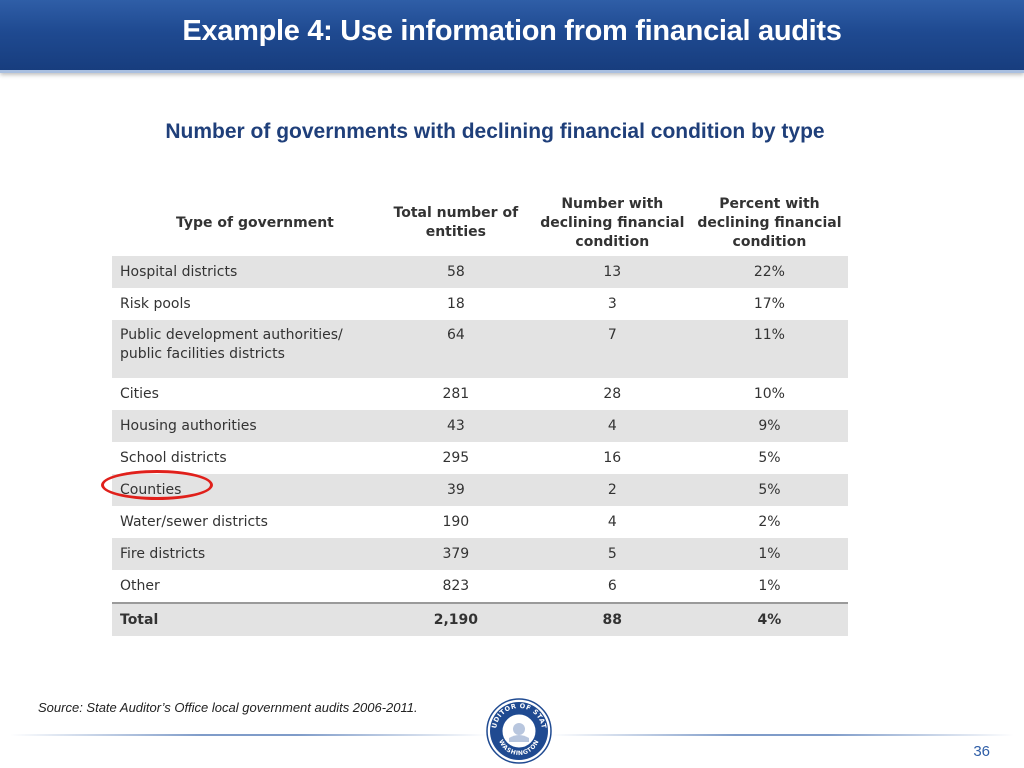 Image resolution: width=1024 pixels, height=768 pixels. Describe the element at coordinates (173, 458) in the screenshot. I see `row-type: School districts` at that location.